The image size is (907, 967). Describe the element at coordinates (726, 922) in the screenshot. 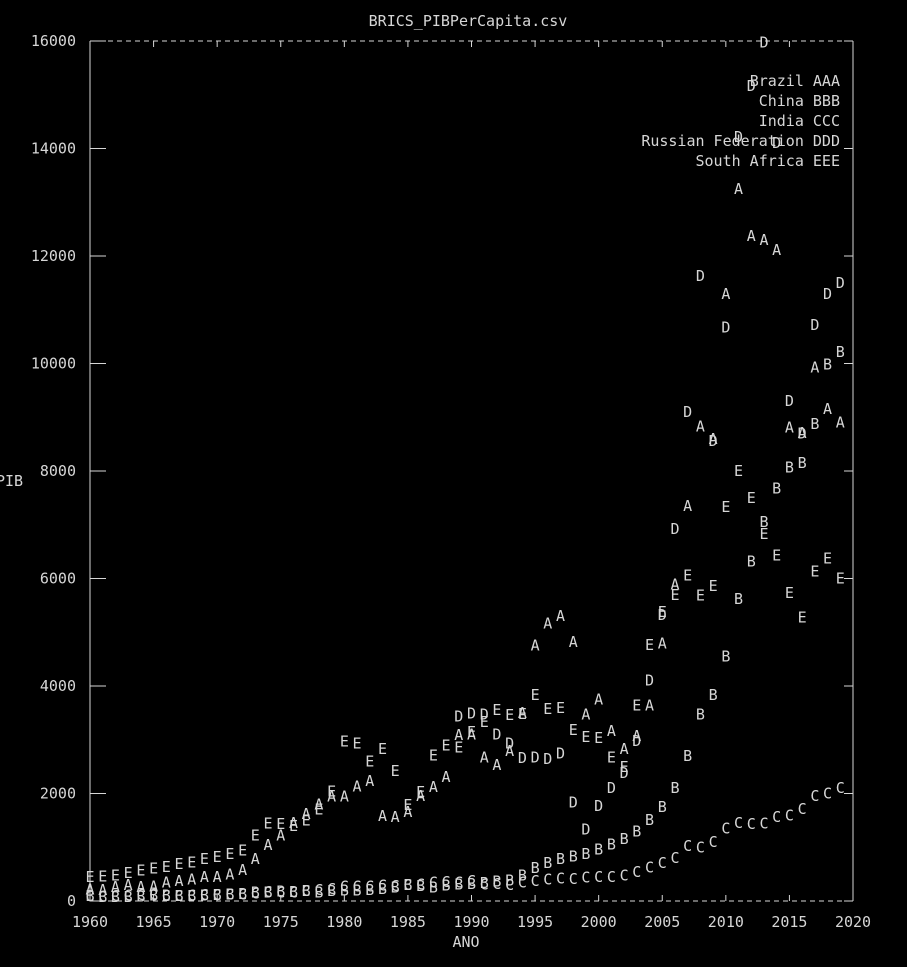

I see `x-tick-label: 2010` at that location.